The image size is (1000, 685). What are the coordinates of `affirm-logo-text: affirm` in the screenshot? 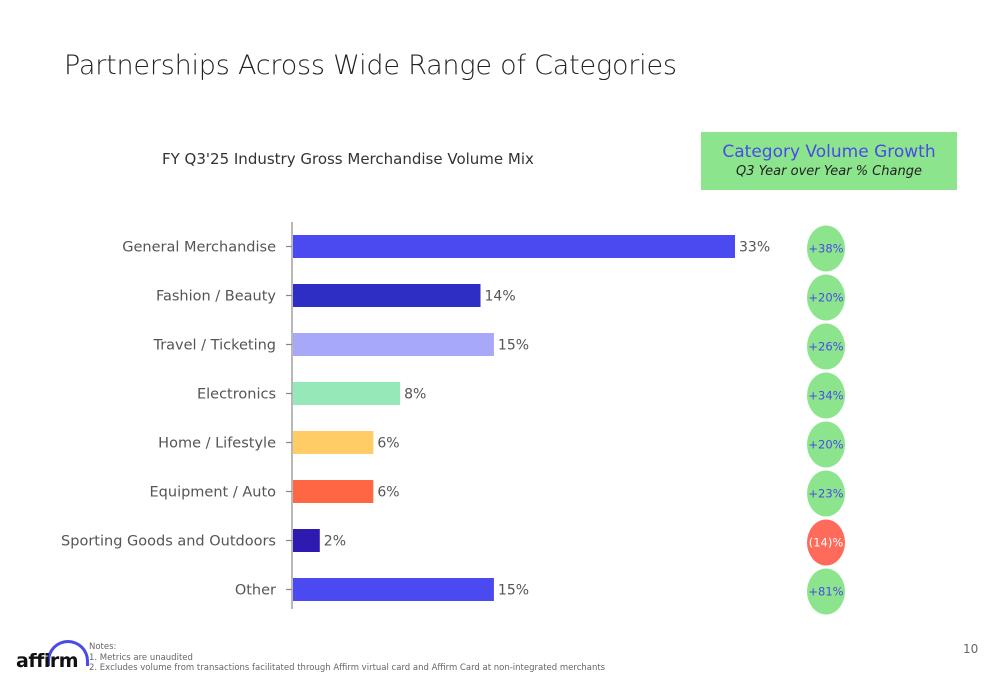 It's located at (47, 661).